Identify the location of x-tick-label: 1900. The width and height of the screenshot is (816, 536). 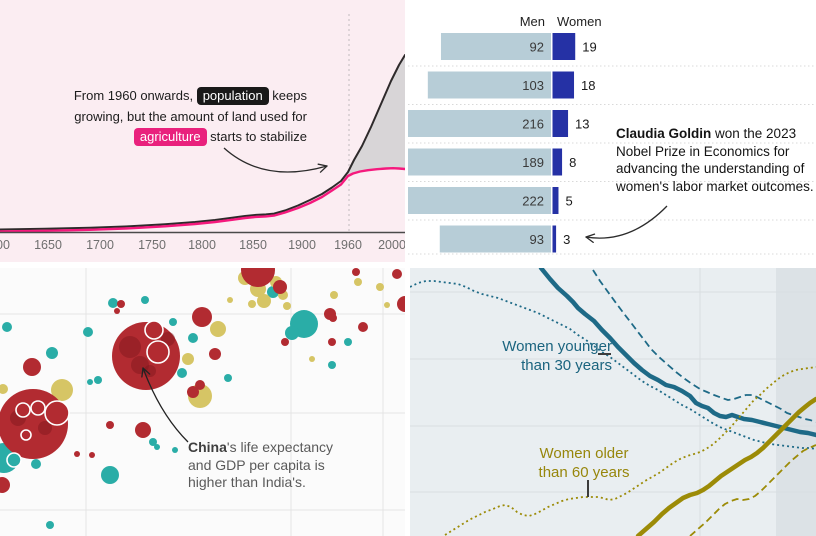
(302, 245).